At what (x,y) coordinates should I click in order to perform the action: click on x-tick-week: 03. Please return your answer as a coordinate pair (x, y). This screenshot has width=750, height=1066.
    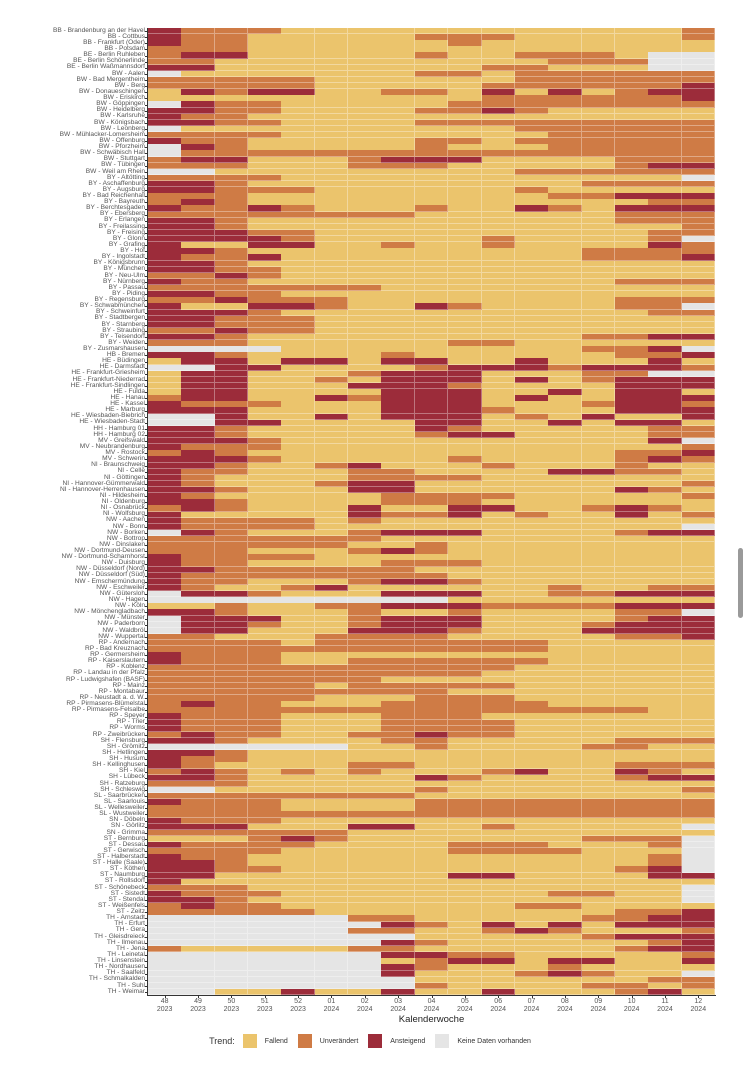
    Looking at the image, I should click on (398, 1001).